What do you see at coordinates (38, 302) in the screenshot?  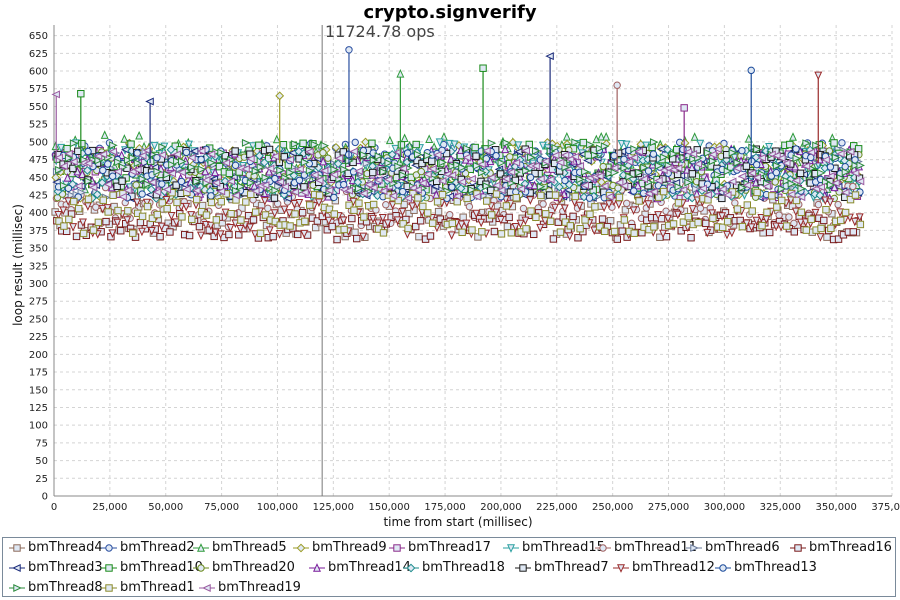 I see `y-tick-label: 275` at bounding box center [38, 302].